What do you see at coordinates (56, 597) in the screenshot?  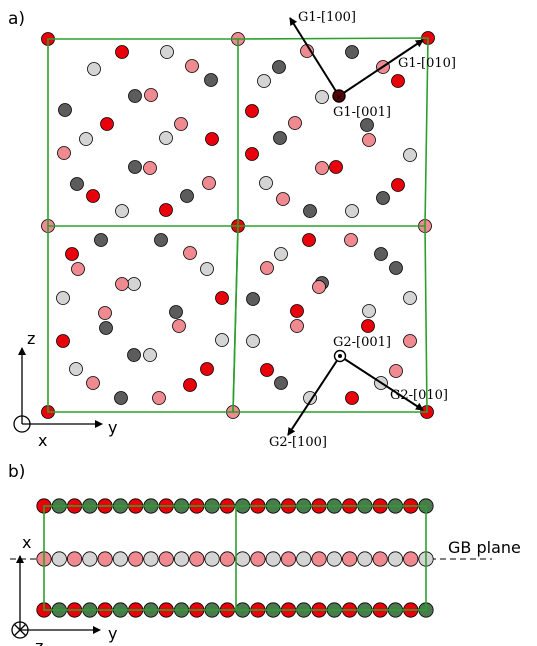 I see `panel-b-axes` at bounding box center [56, 597].